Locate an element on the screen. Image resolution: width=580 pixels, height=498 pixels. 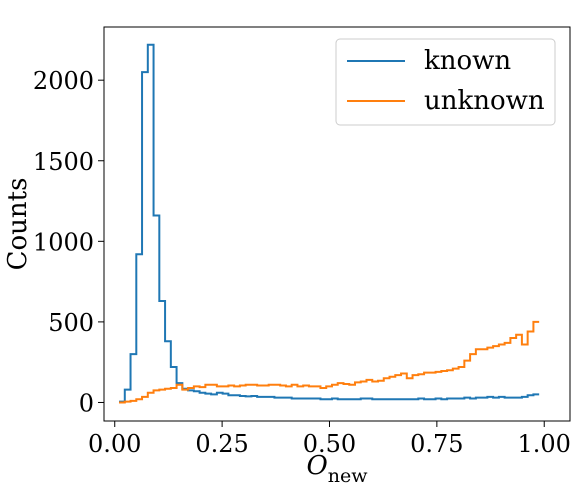
legend: known unknown is located at coordinates (445, 82).